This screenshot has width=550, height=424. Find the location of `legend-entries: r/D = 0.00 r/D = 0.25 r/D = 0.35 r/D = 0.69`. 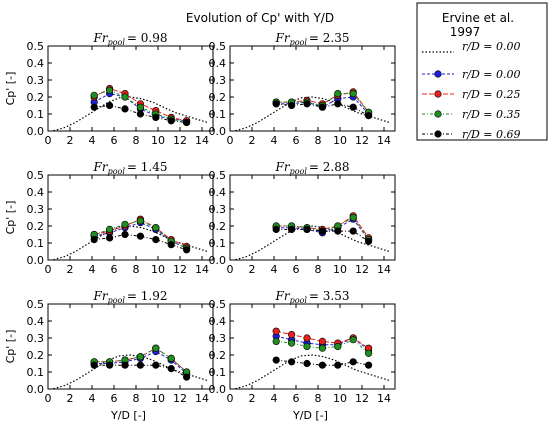

legend-entries: r/D = 0.00 r/D = 0.25 r/D = 0.35 r/D = 0.69 is located at coordinates (471, 104).